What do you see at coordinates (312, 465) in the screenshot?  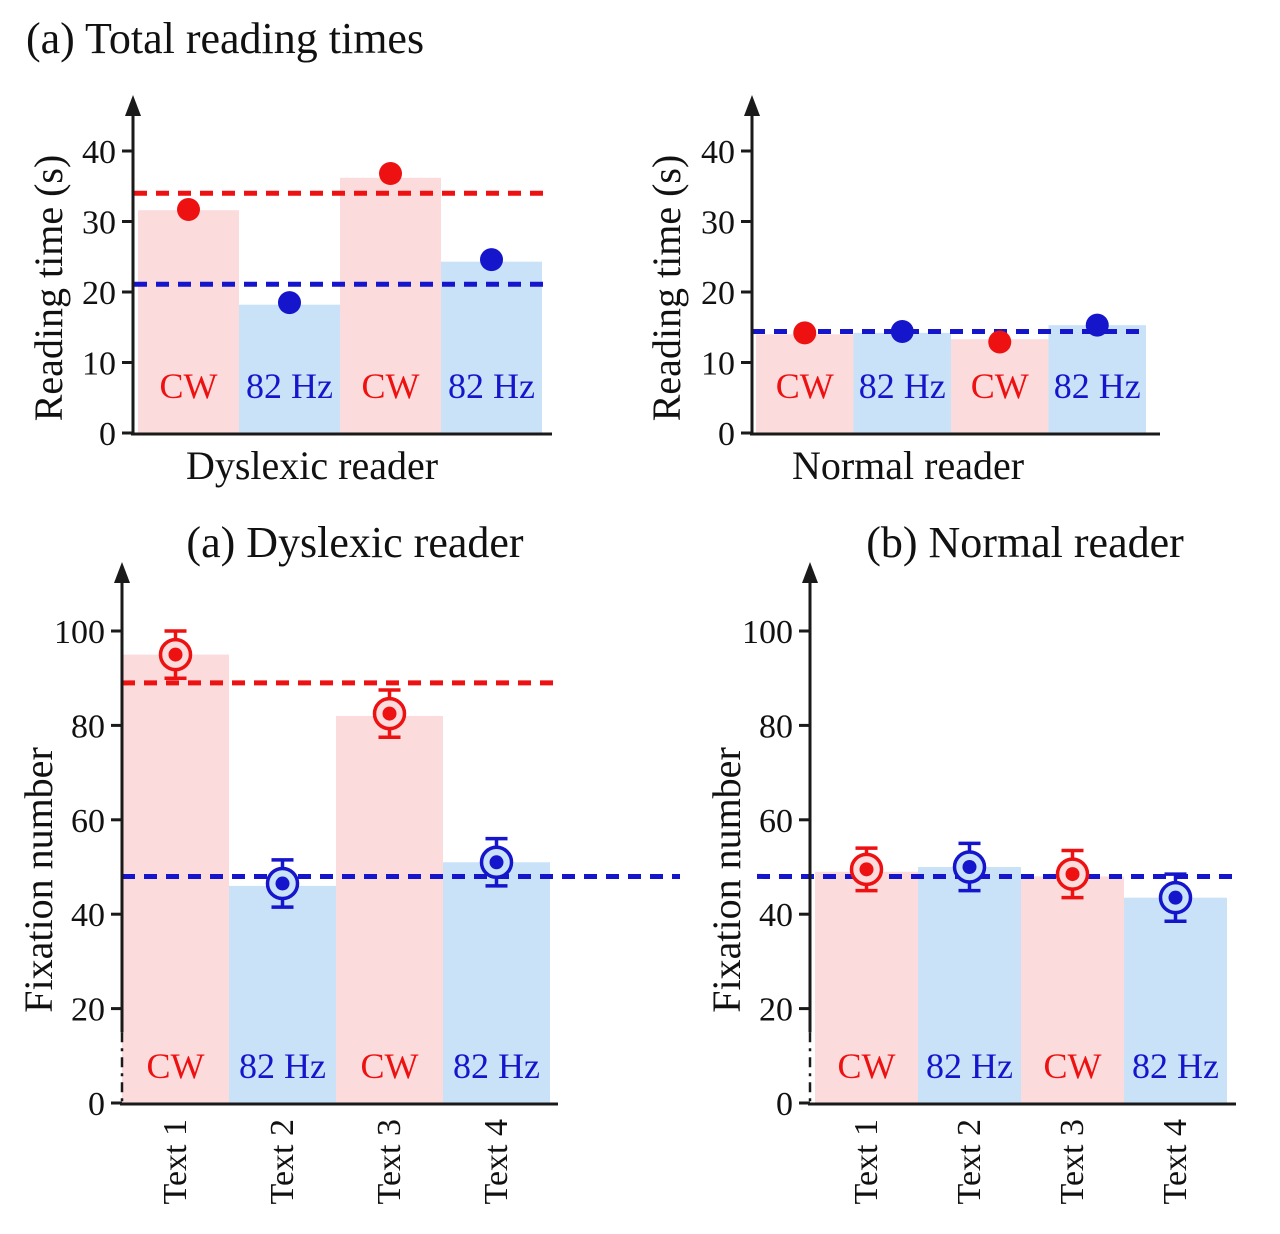 I see `x-axis-group-label: Dyslexic reader` at bounding box center [312, 465].